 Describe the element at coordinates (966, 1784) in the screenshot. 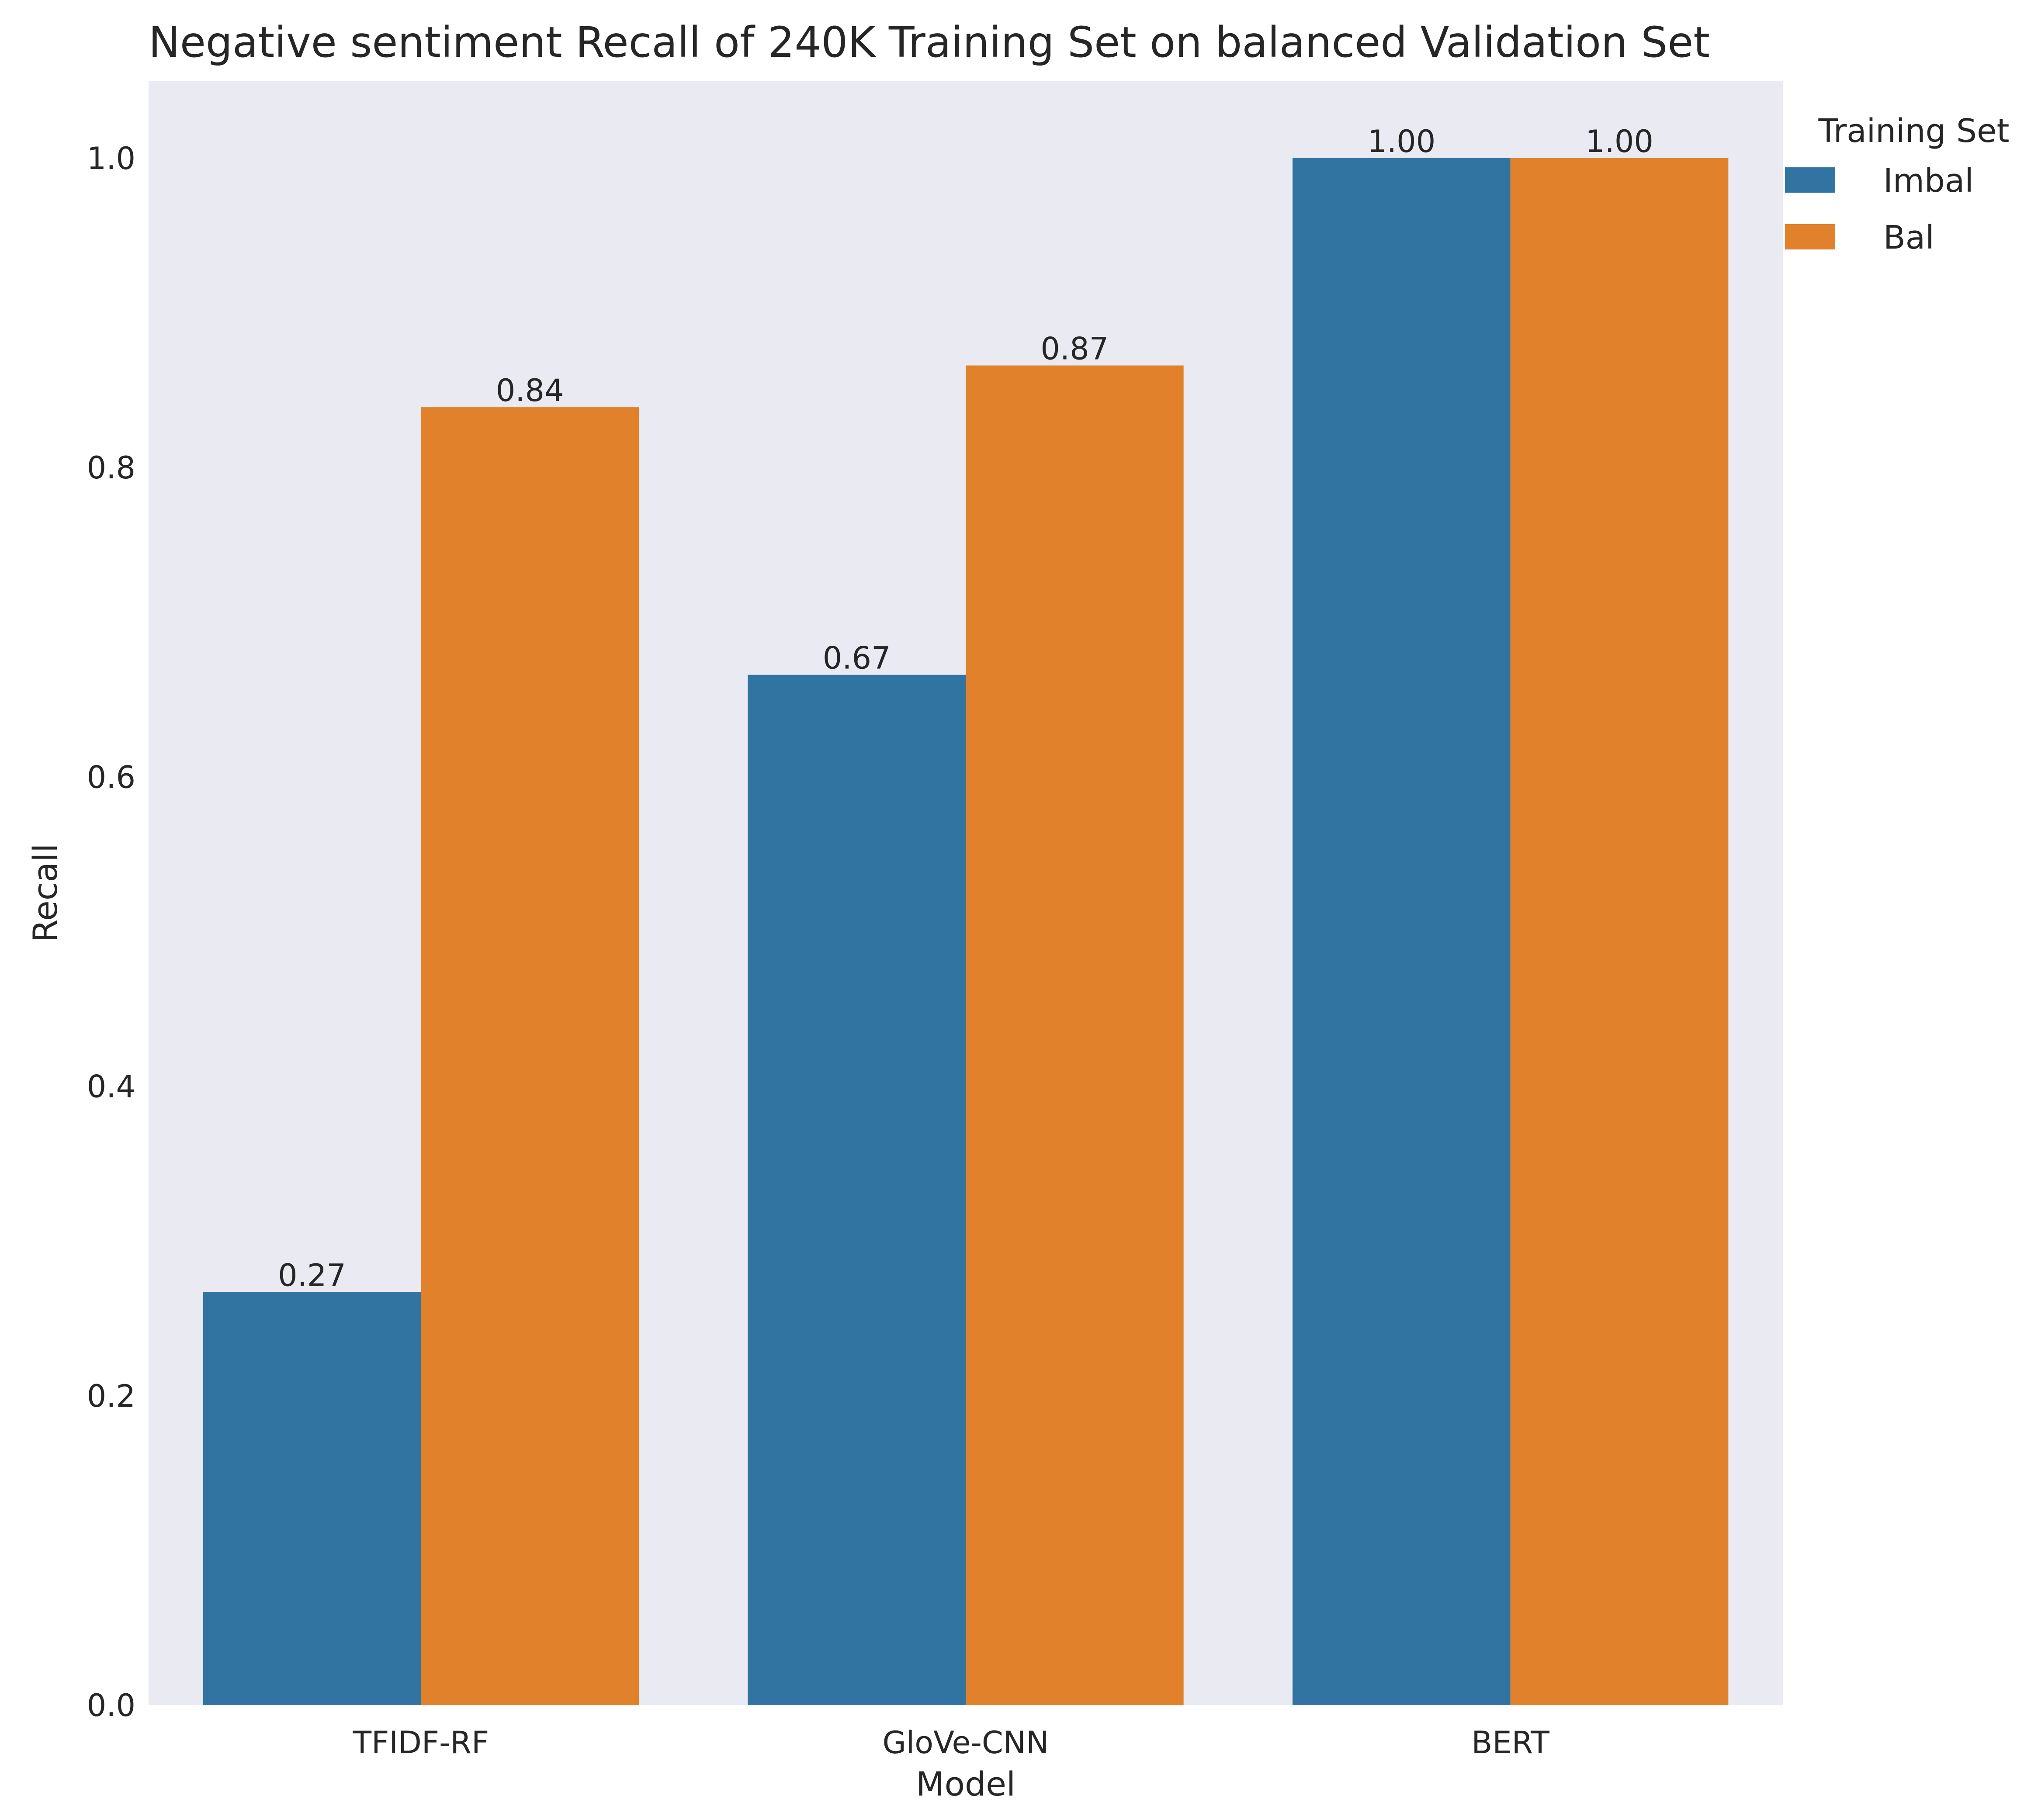

I see `x-axis-label: Model` at that location.